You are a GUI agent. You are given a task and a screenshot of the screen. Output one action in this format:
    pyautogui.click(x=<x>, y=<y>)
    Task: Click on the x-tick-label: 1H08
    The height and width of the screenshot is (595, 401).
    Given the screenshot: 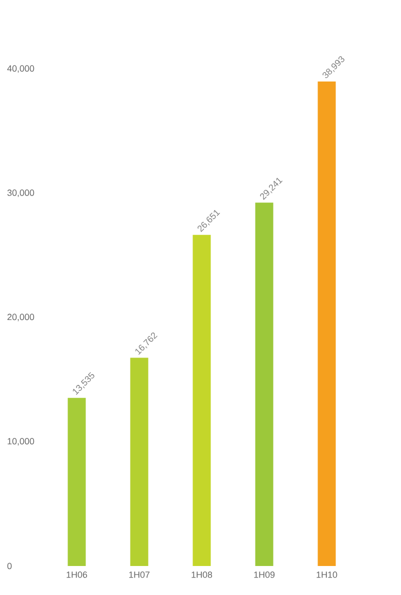 What is the action you would take?
    pyautogui.click(x=202, y=575)
    